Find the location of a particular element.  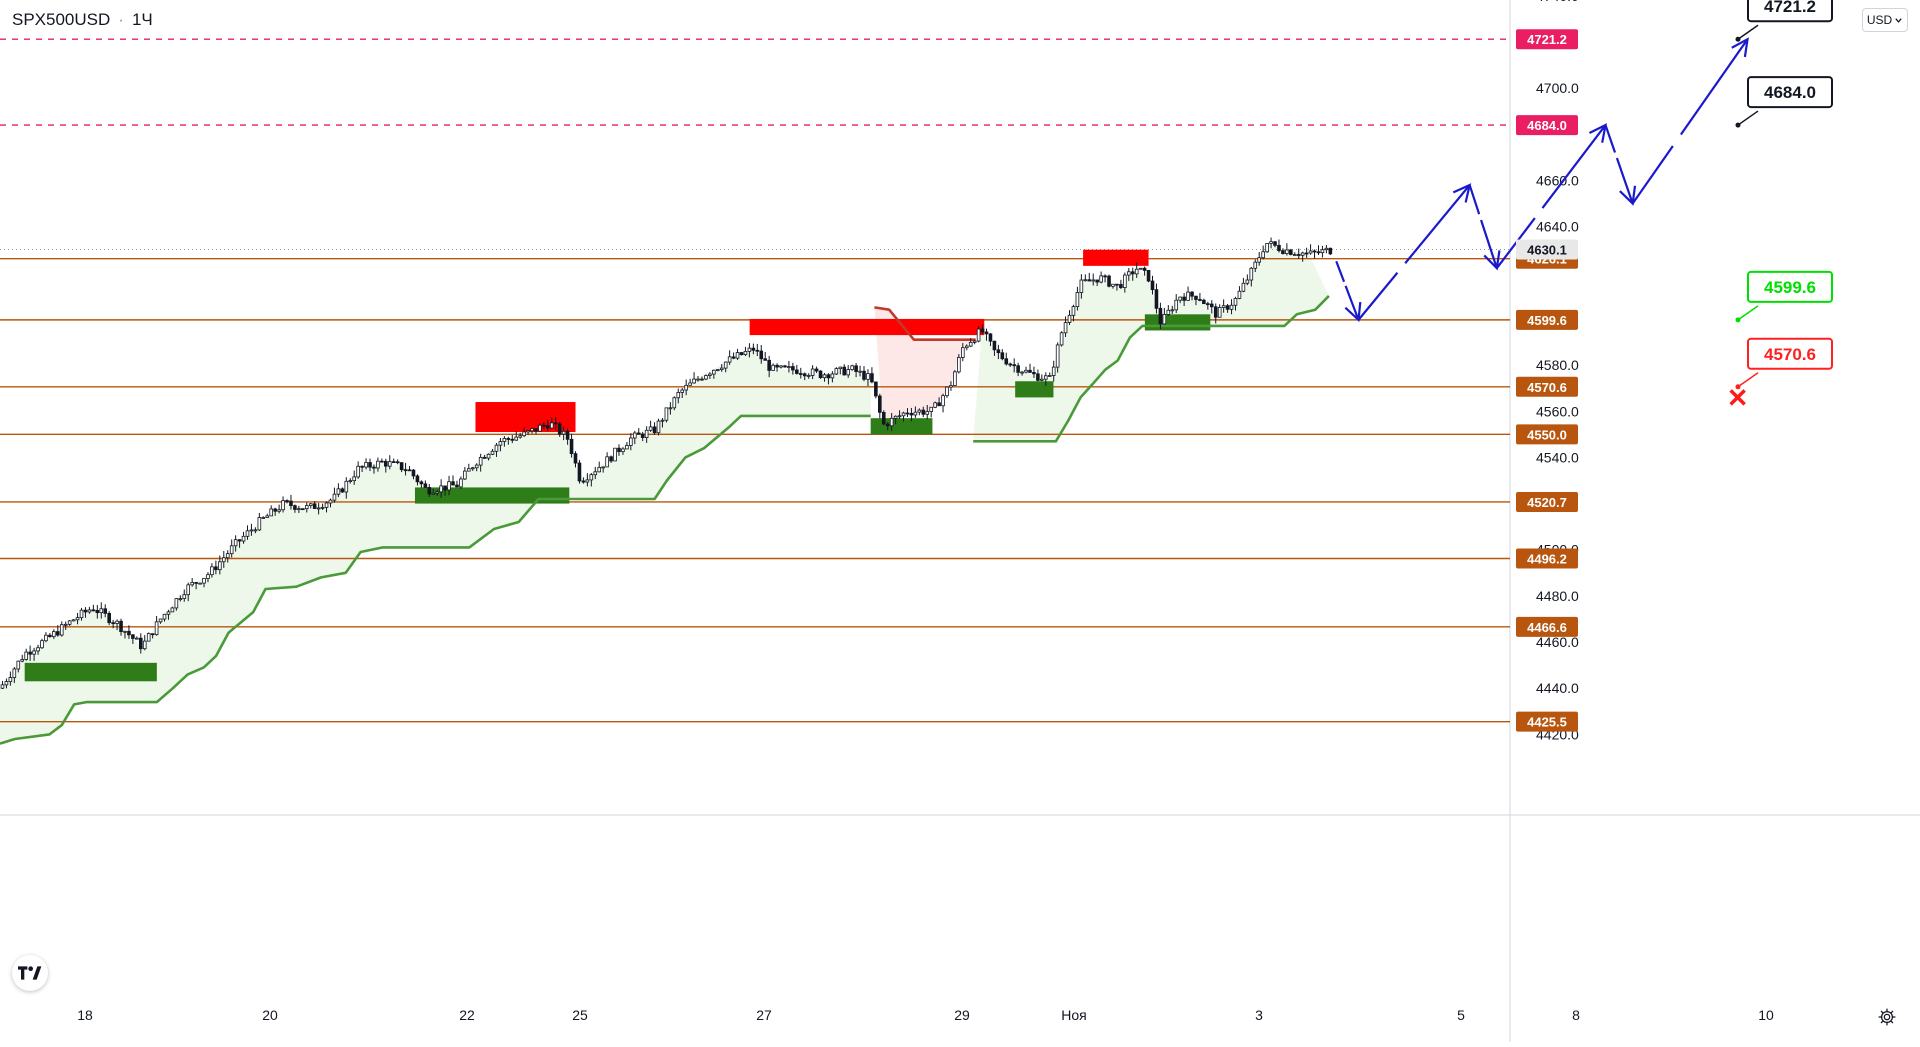

interval-label: 1Ч is located at coordinates (142, 19).